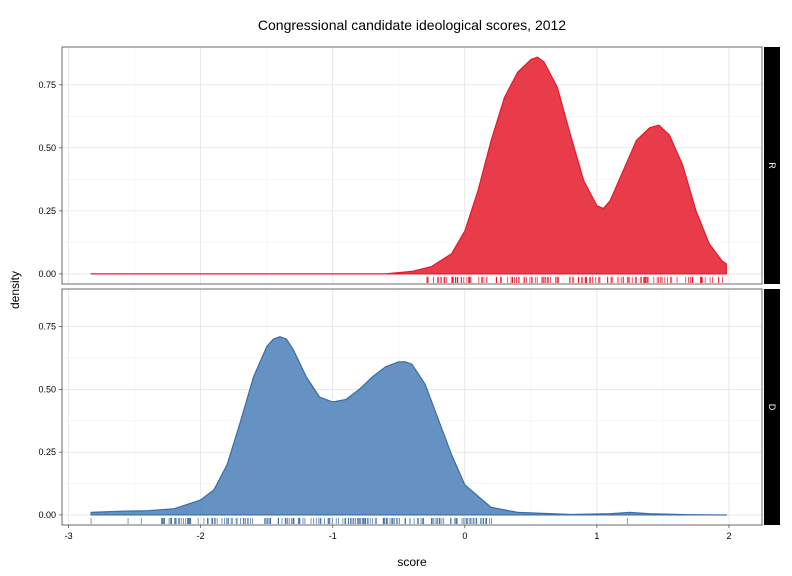 This screenshot has height=576, width=792. Describe the element at coordinates (728, 536) in the screenshot. I see `x-tick-label: 2` at that location.